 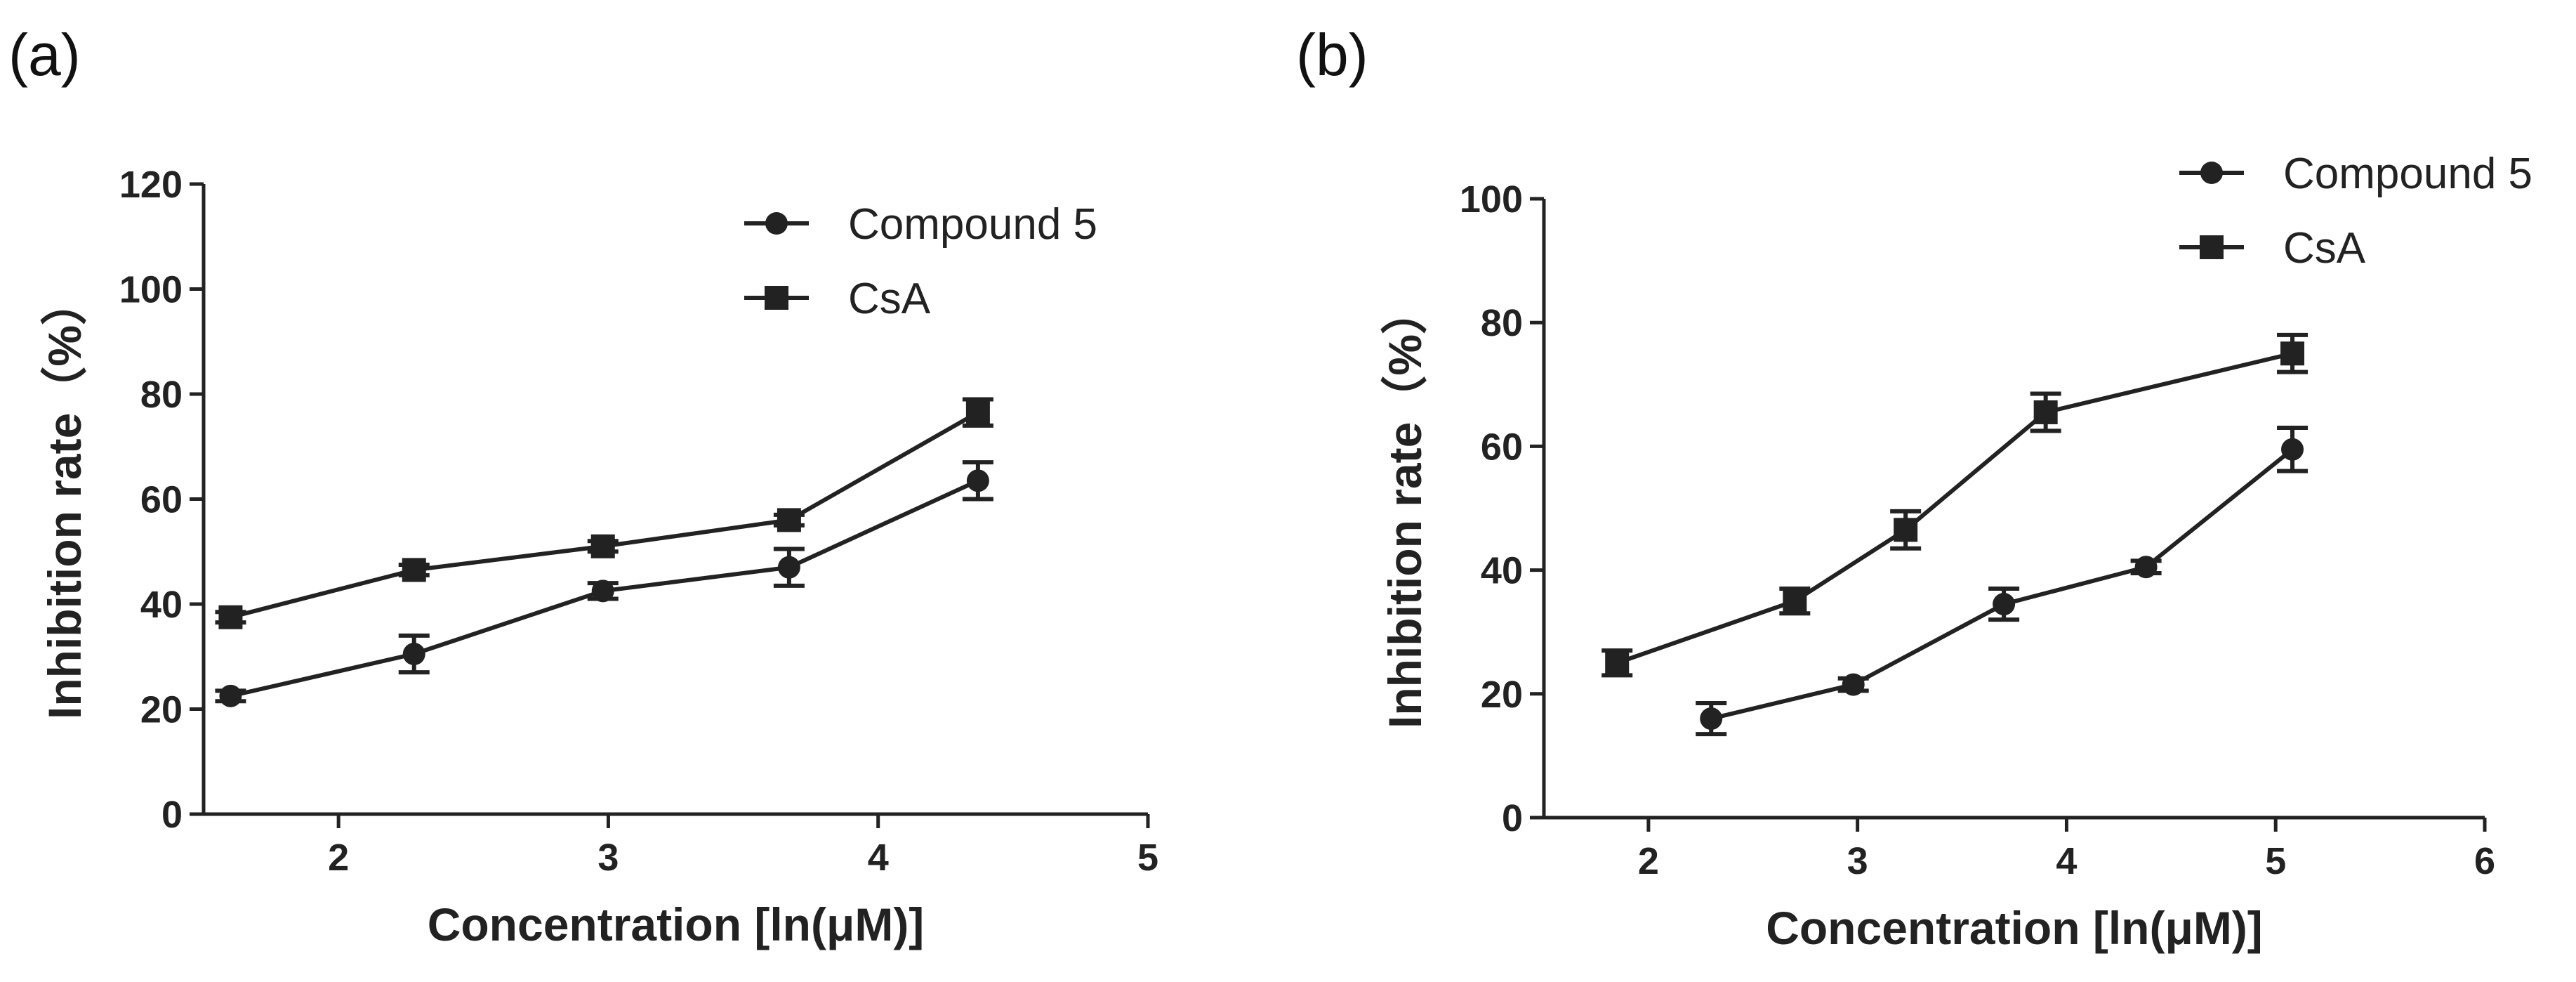 I want to click on x-tick-label: 6, so click(x=2484, y=861).